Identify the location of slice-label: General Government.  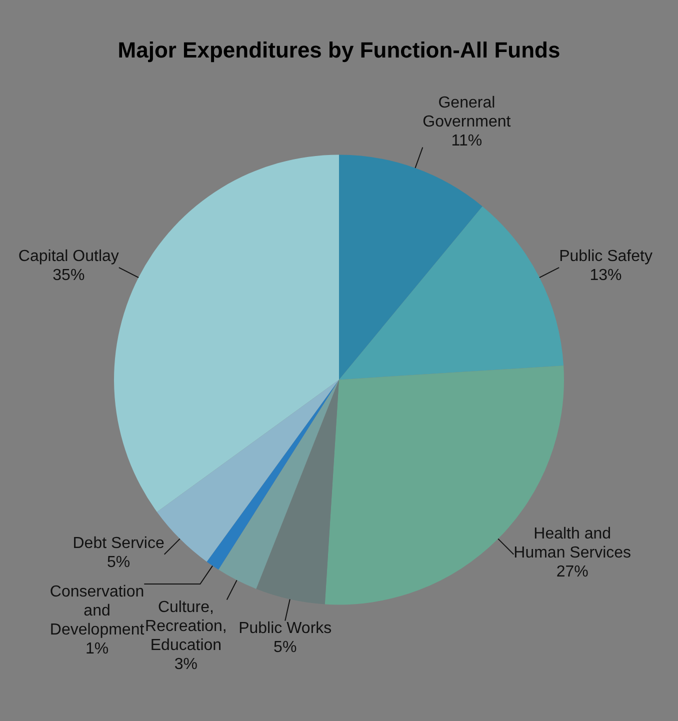
(467, 112).